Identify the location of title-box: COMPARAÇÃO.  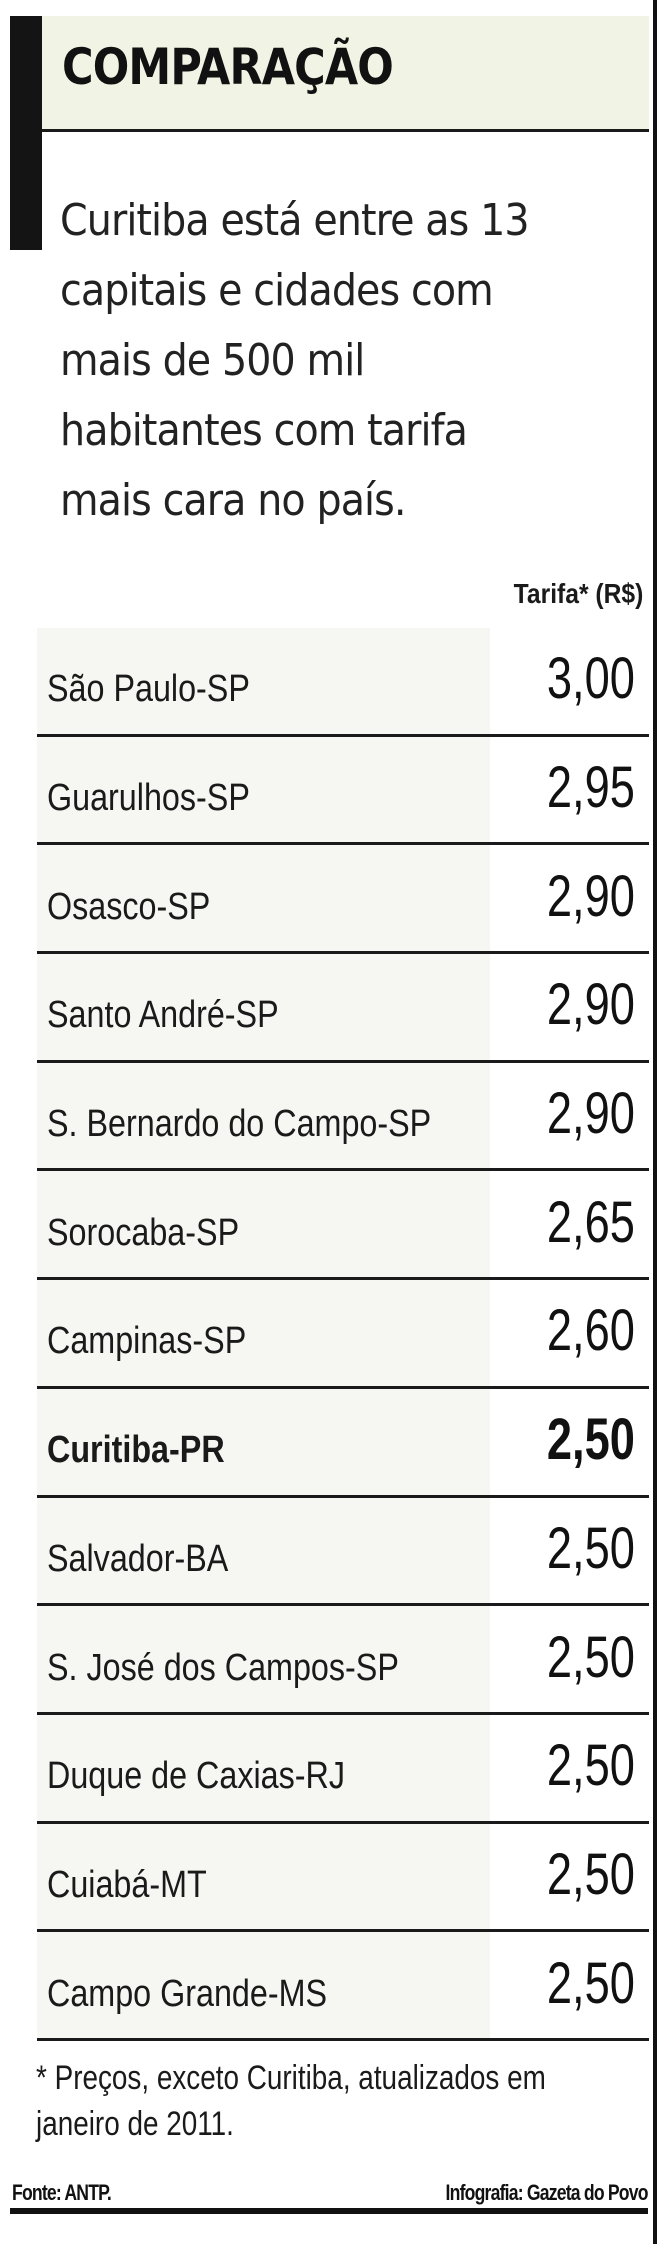
(345, 74).